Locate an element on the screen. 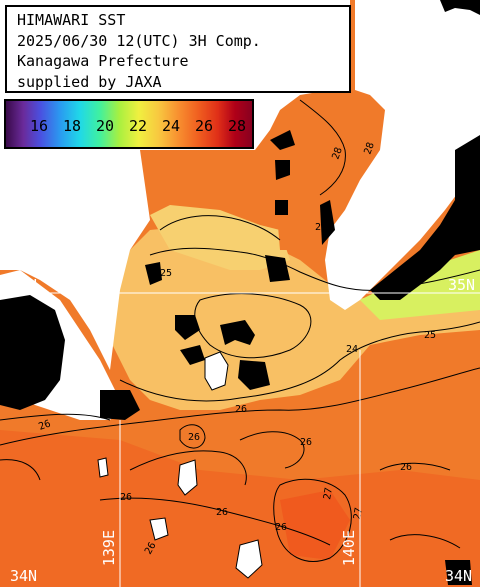  cloud-north-coast is located at coordinates (282, 140).